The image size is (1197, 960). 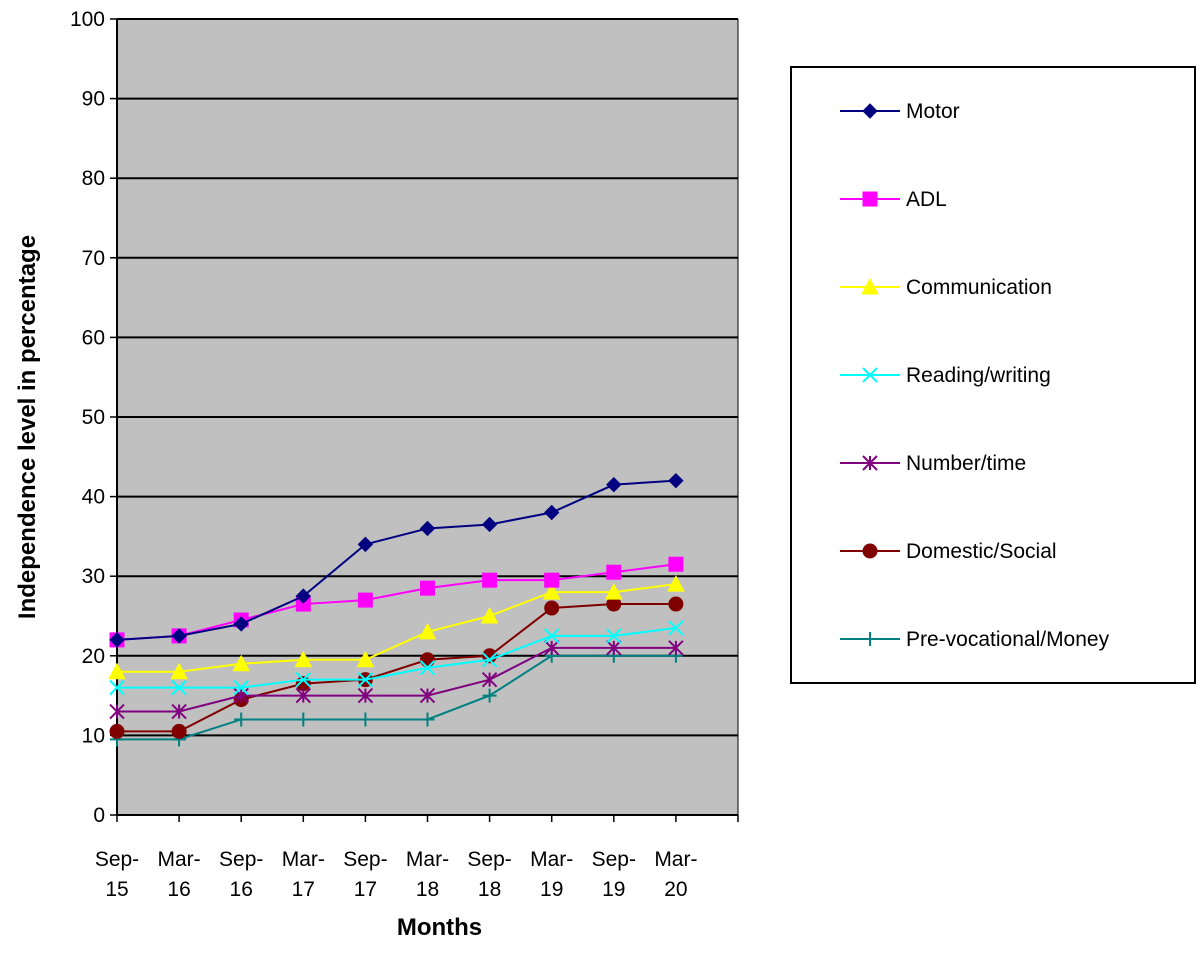 What do you see at coordinates (93, 656) in the screenshot?
I see `y-tick-label: 20` at bounding box center [93, 656].